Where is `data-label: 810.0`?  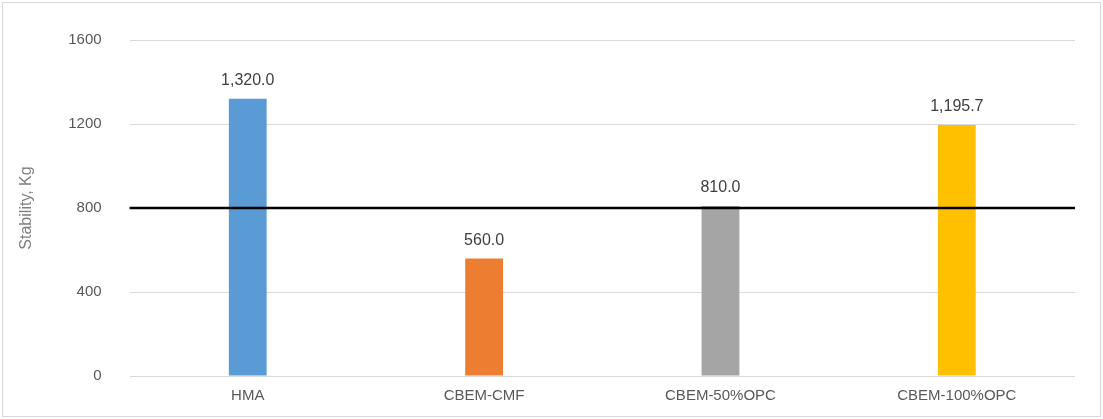
data-label: 810.0 is located at coordinates (720, 187).